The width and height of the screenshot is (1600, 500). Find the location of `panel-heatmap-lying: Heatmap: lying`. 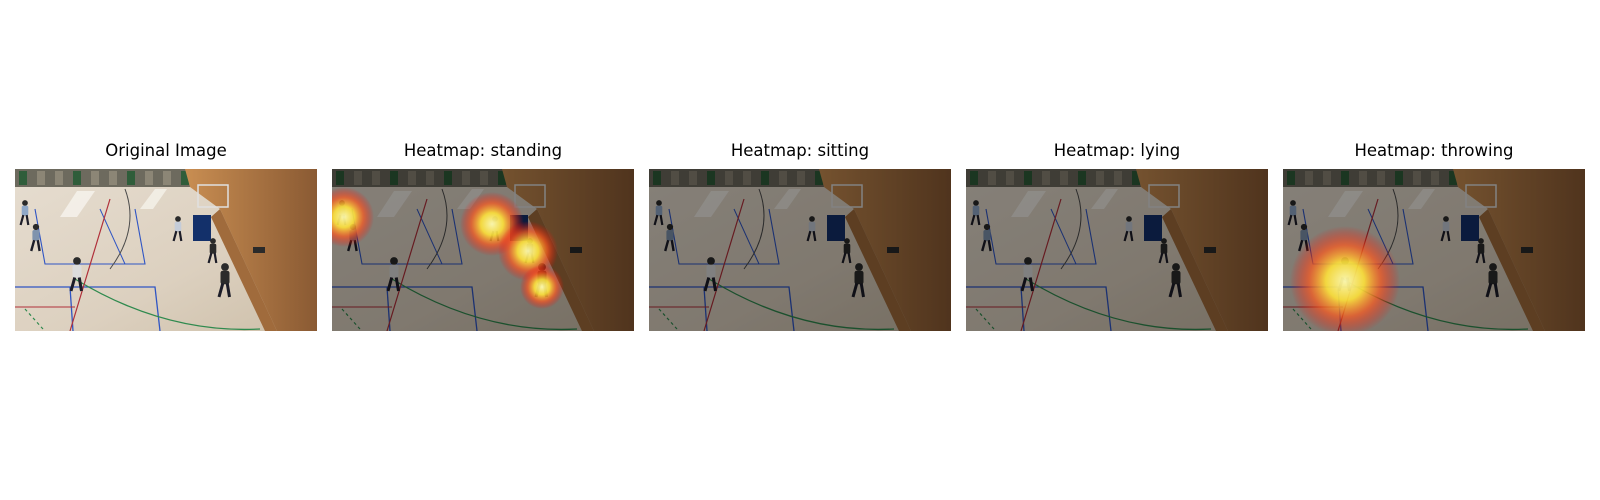

panel-heatmap-lying: Heatmap: lying is located at coordinates (1117, 236).